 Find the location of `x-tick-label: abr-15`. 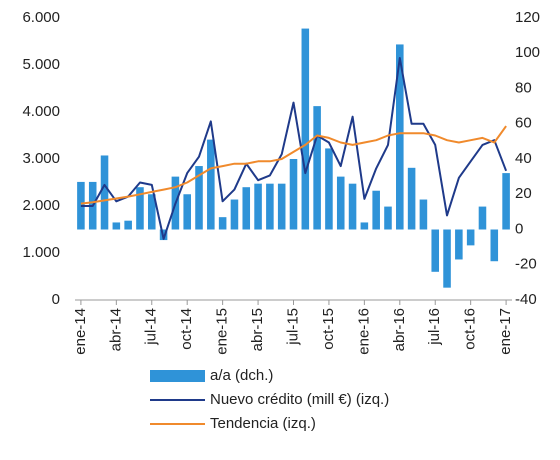

x-tick-label: abr-15 is located at coordinates (257, 329).